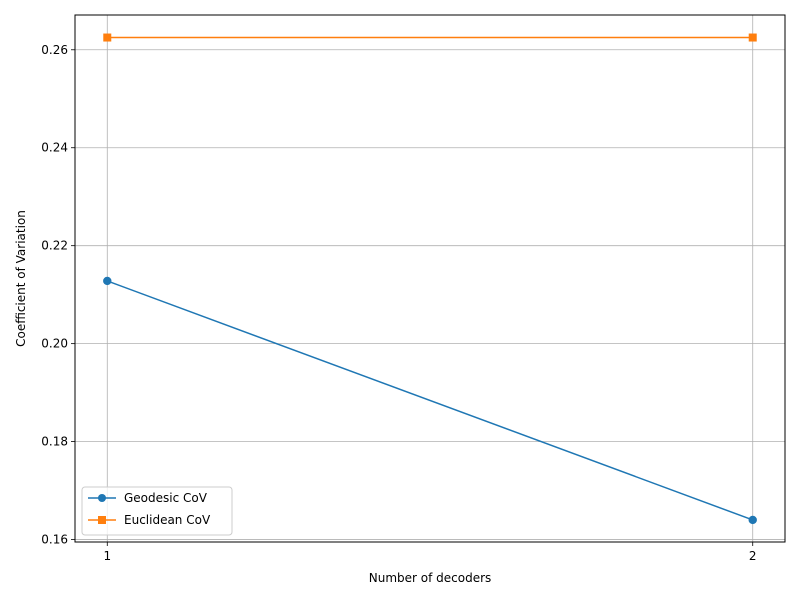 The image size is (800, 600). Describe the element at coordinates (54, 540) in the screenshot. I see `y-tick-label: 0.16` at that location.